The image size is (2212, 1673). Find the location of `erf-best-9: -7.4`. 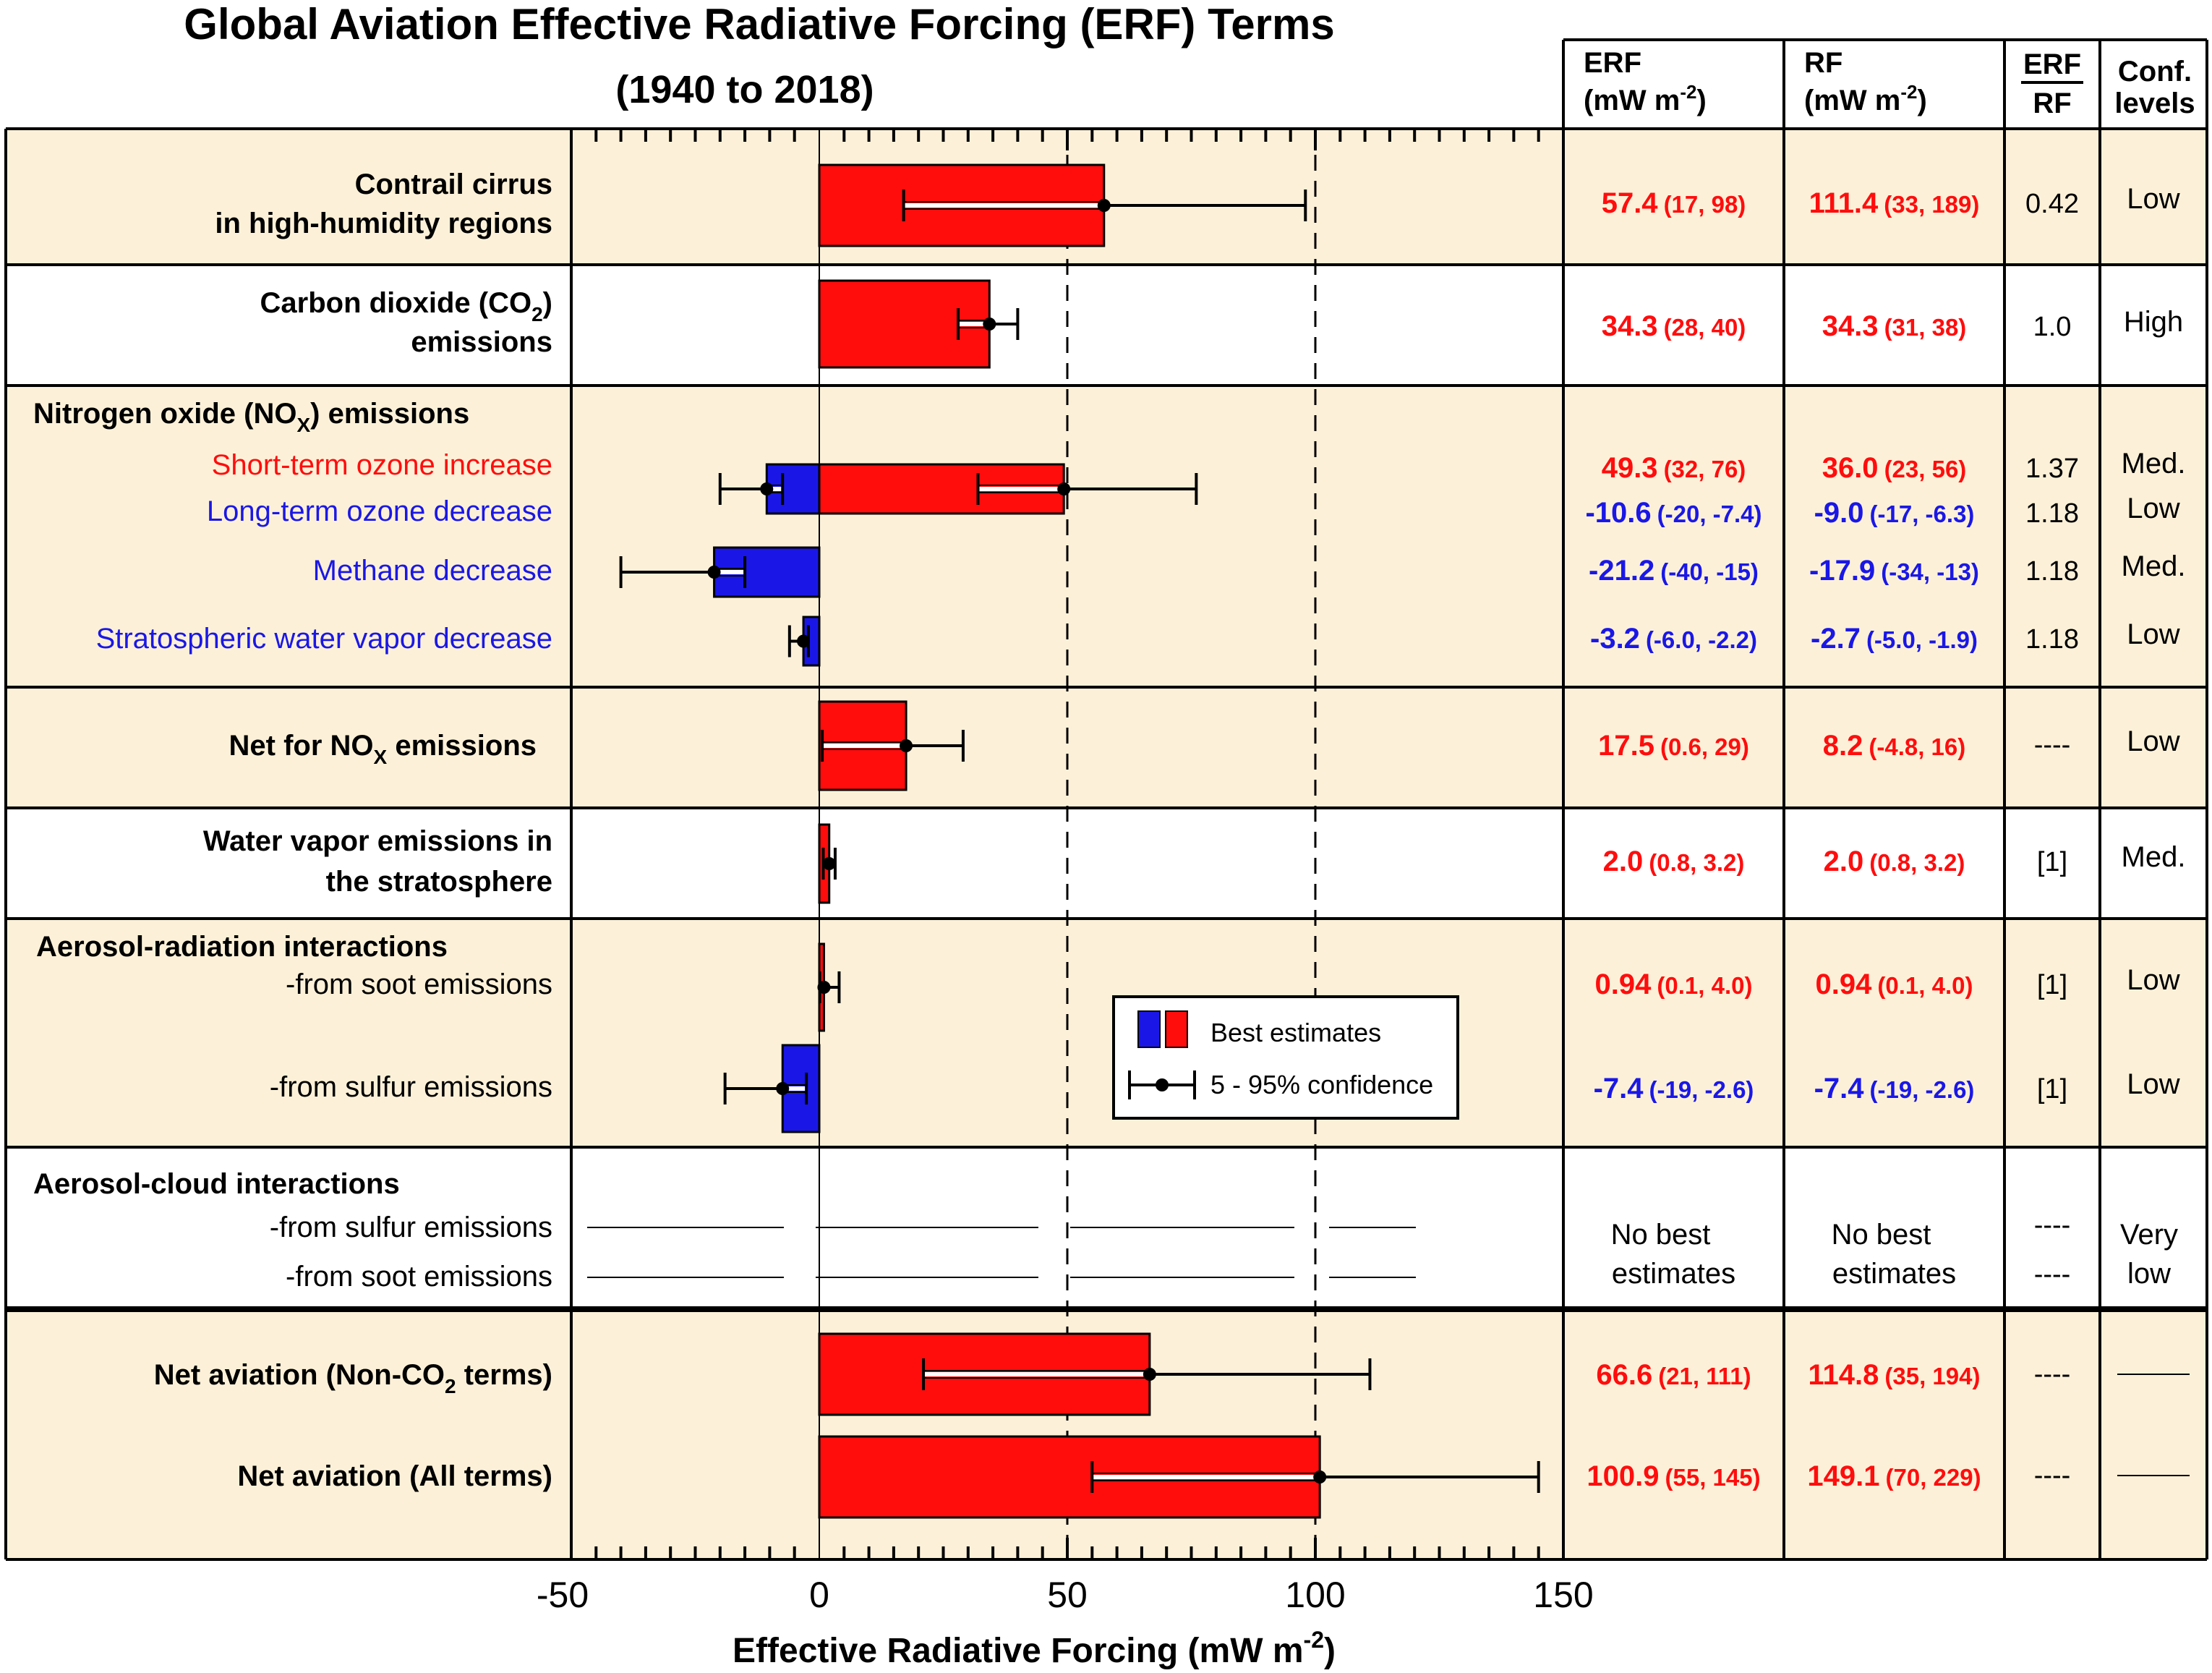

erf-best-9: -7.4 is located at coordinates (1619, 1088).